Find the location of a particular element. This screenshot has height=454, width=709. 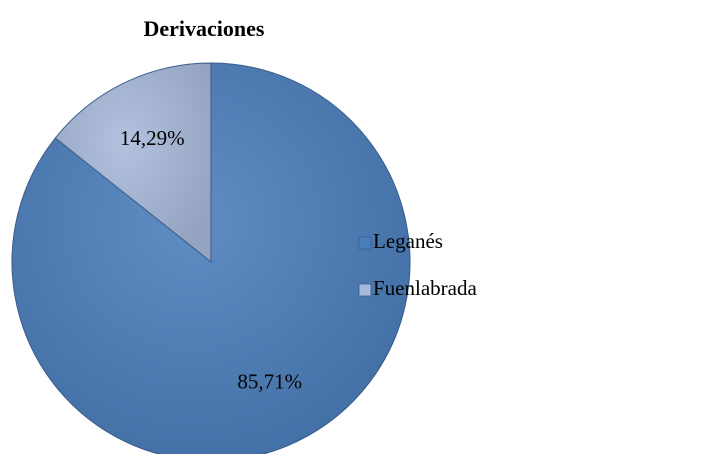

data-label: 14,29% is located at coordinates (152, 138).